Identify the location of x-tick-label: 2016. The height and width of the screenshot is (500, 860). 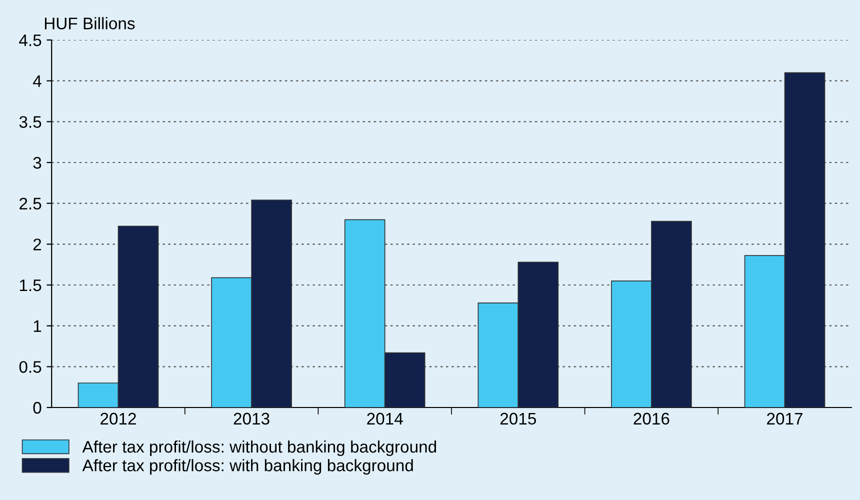
(652, 418).